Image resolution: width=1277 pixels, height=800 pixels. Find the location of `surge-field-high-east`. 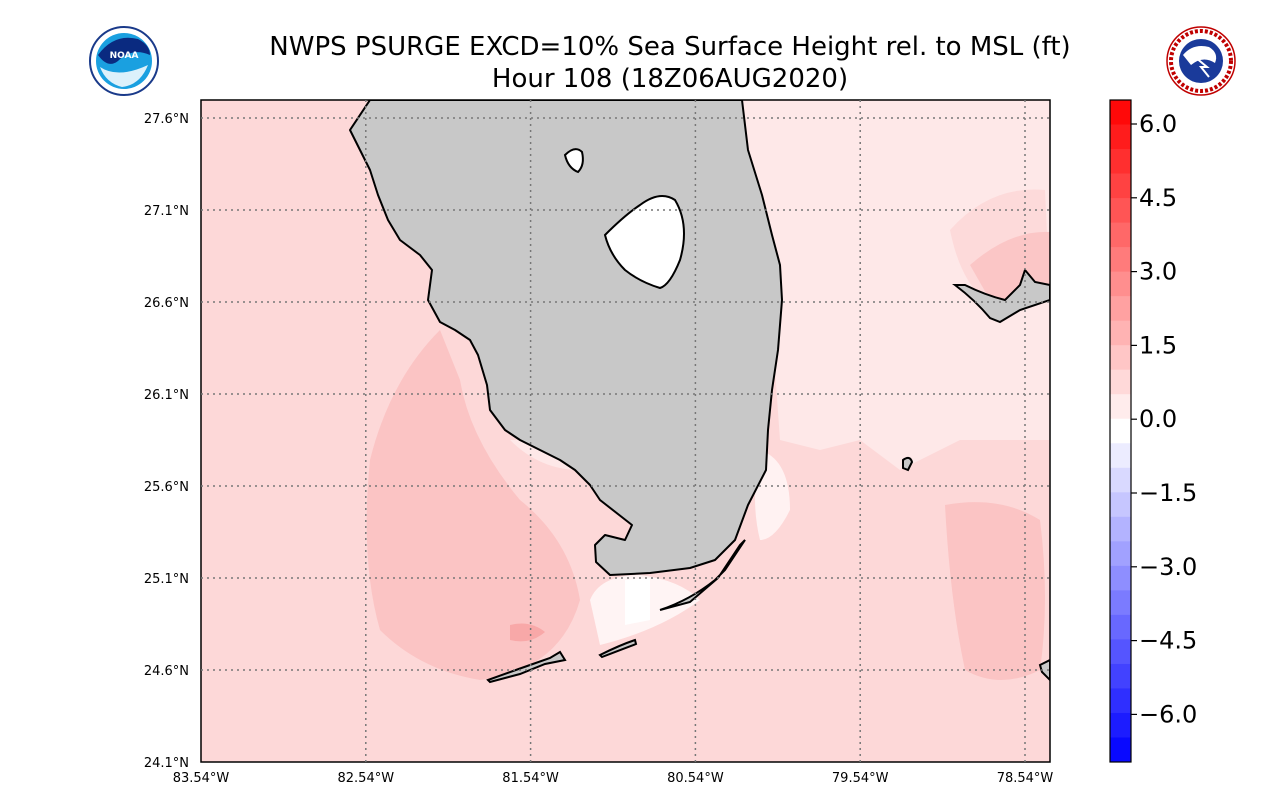

surge-field-high-east is located at coordinates (995, 591).